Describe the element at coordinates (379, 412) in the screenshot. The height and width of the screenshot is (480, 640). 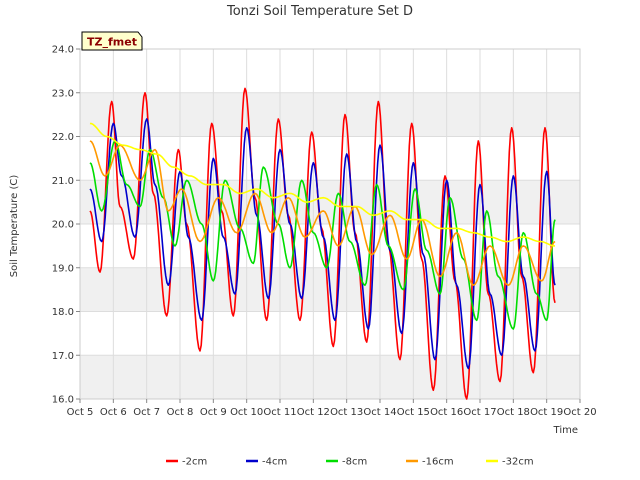
I see `x-tick-label: Oct 14` at that location.